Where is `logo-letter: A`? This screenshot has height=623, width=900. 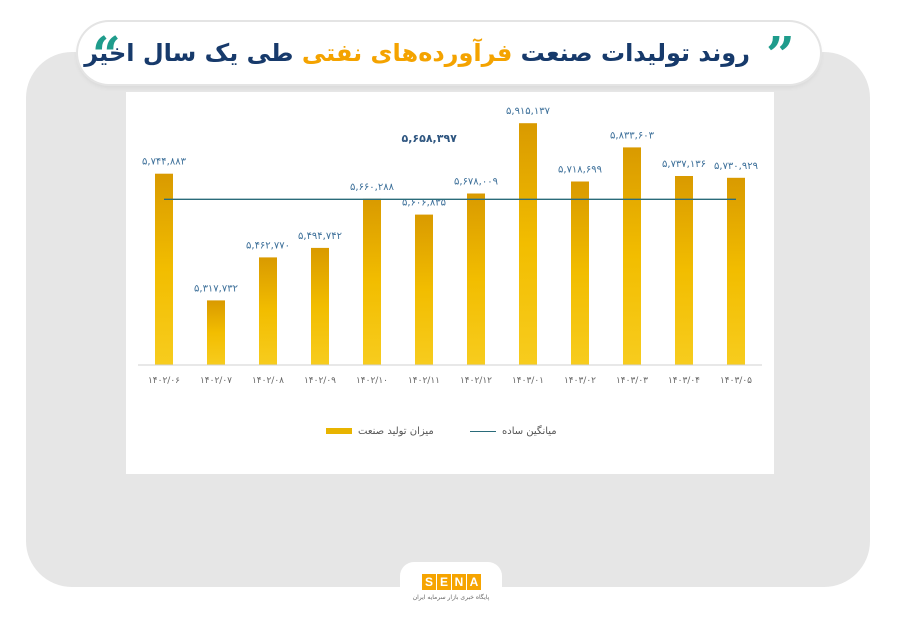
logo-letter: A is located at coordinates (474, 582).